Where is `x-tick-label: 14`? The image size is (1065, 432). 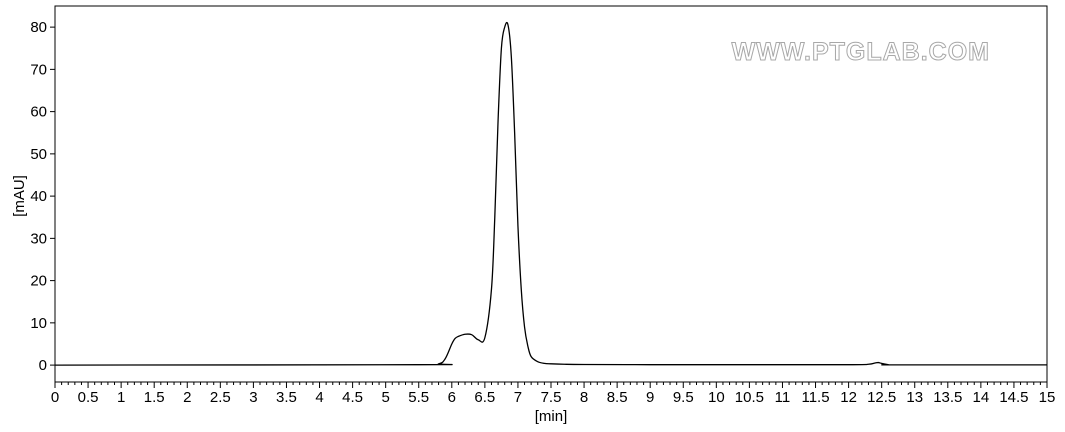 x-tick-label: 14 is located at coordinates (981, 397).